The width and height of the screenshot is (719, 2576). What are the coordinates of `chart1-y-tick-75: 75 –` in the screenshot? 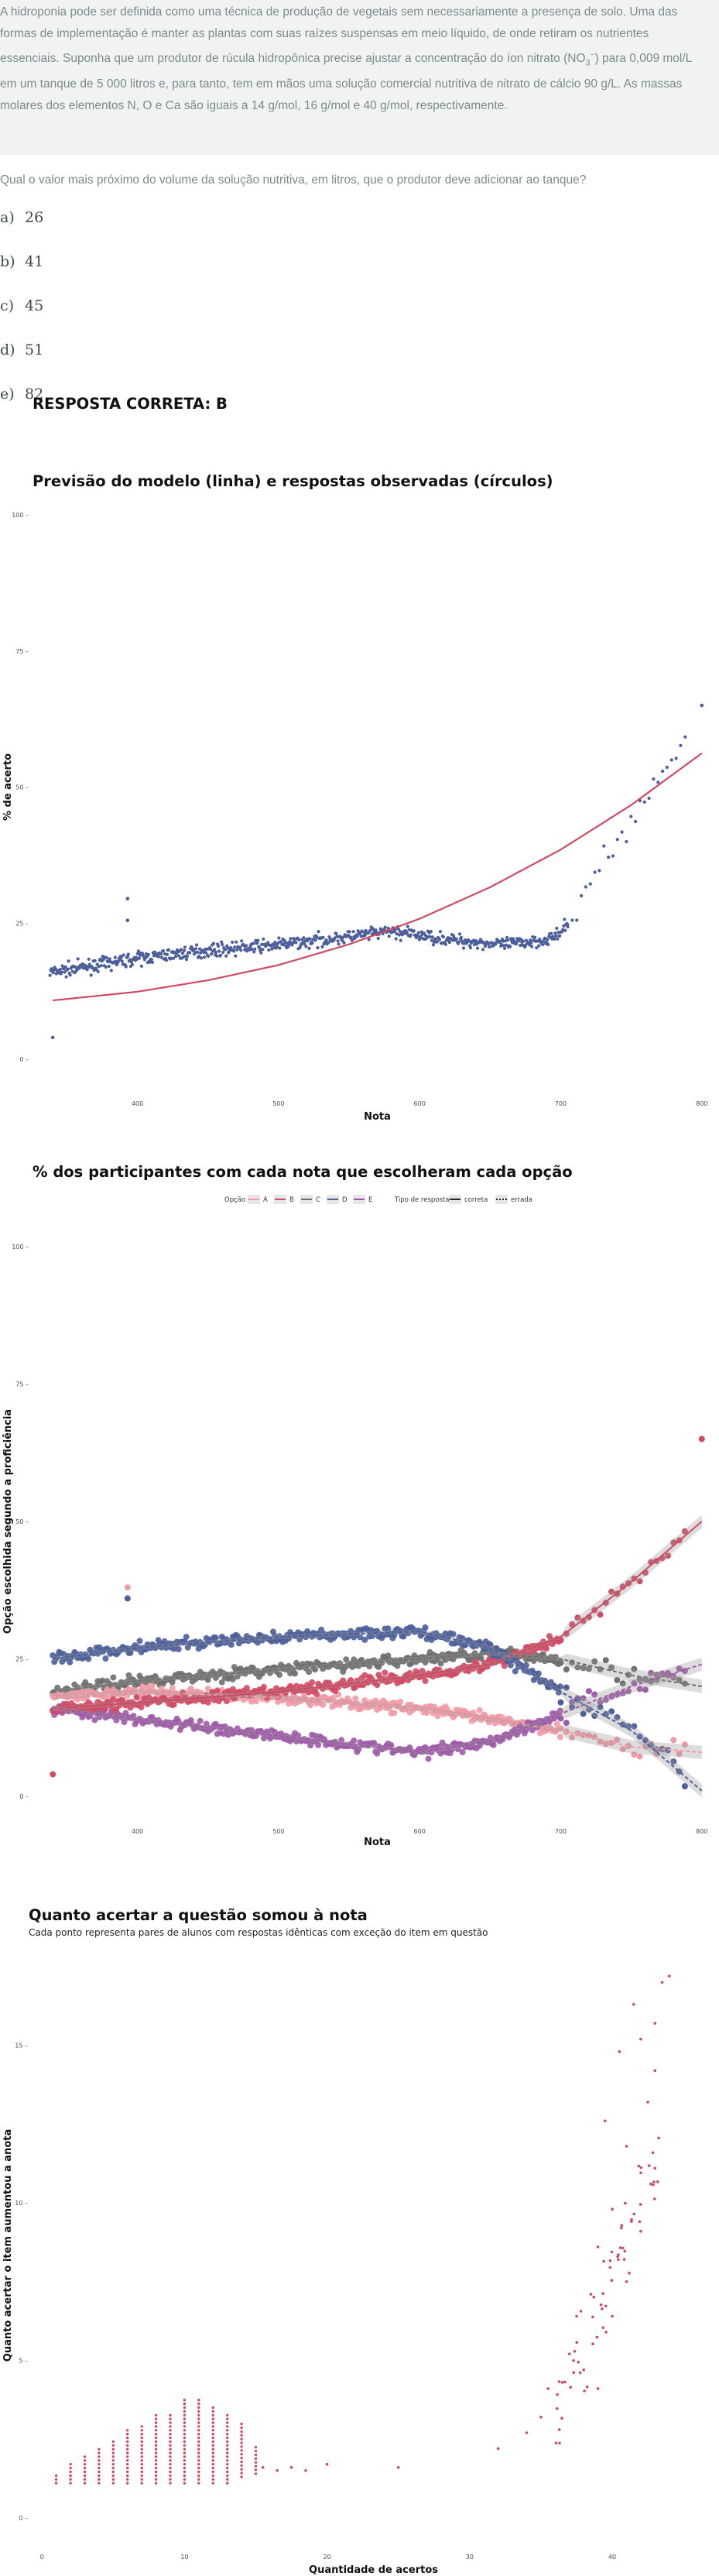 It's located at (22, 1384).